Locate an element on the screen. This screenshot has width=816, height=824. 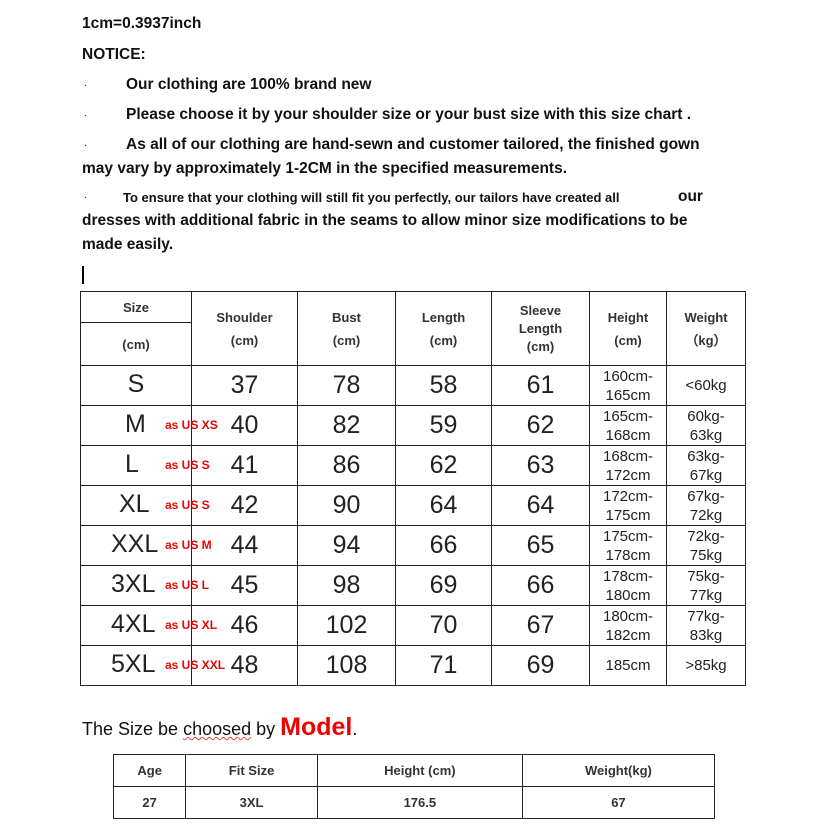
header-bust: Bust (cm) is located at coordinates (346, 328).